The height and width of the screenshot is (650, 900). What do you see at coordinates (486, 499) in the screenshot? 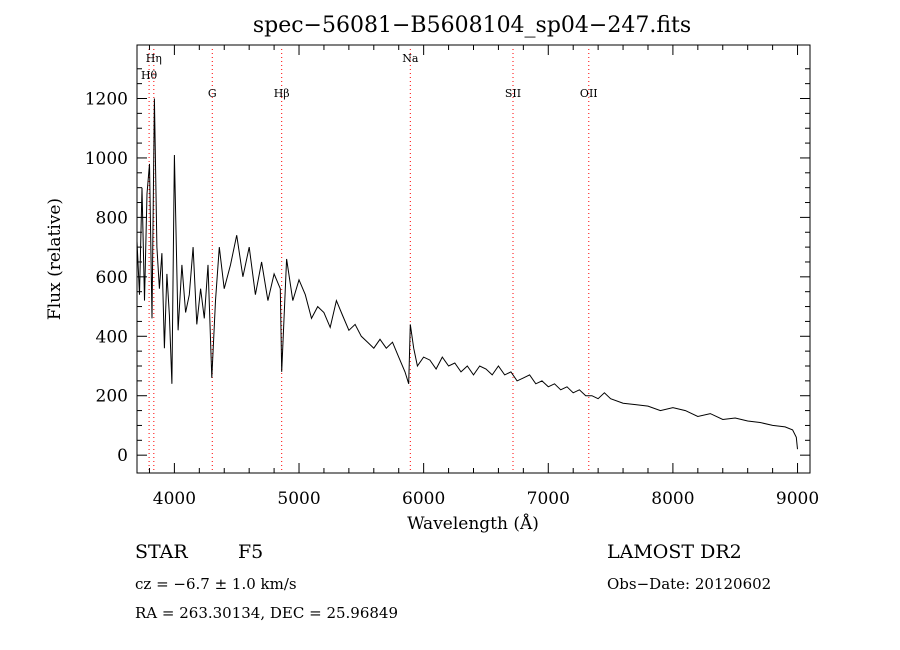
I see `x-axis-tick-labels: 4000 5000 6000 7000 8000 9000` at bounding box center [486, 499].